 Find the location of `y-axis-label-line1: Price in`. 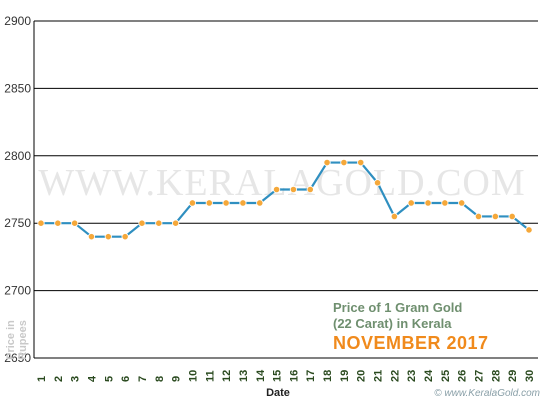

y-axis-label-line1: Price in is located at coordinates (11, 340).